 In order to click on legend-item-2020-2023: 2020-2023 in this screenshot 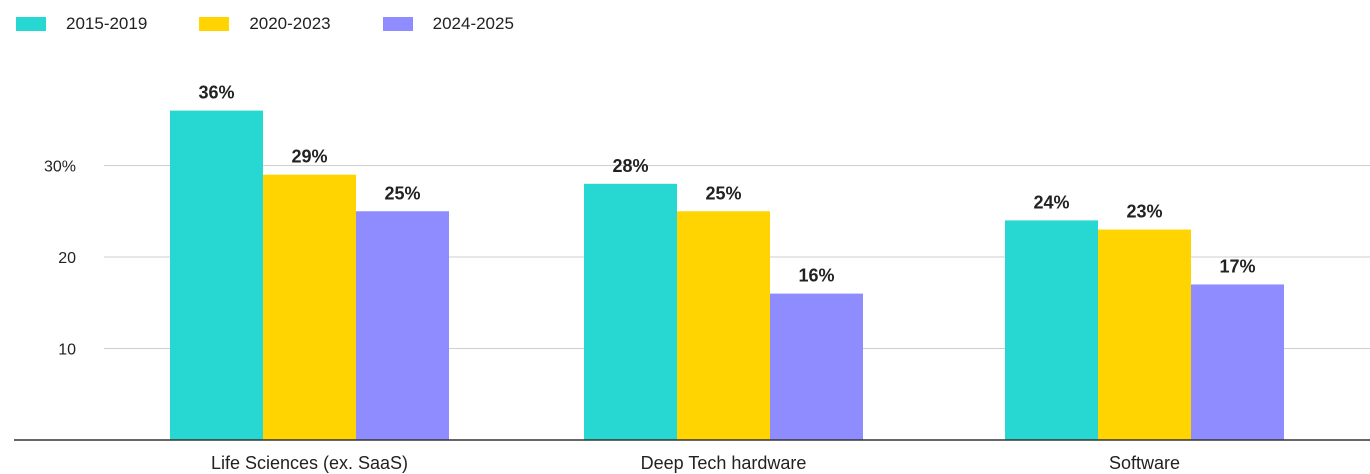, I will do `click(265, 24)`.